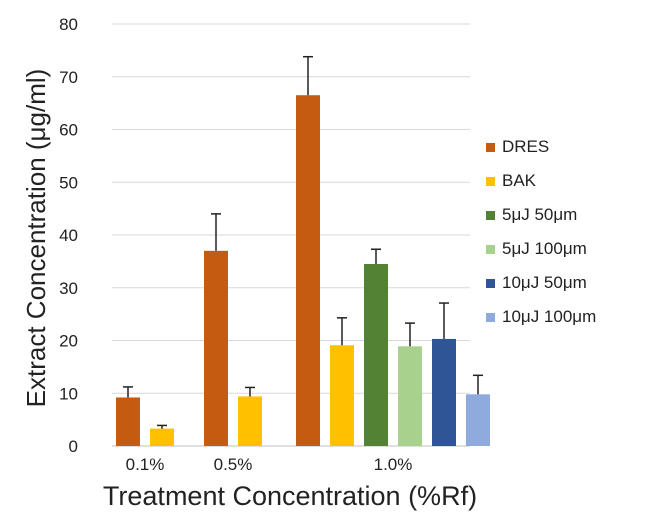 The height and width of the screenshot is (516, 658). I want to click on y-tick-label: 10, so click(68, 393).